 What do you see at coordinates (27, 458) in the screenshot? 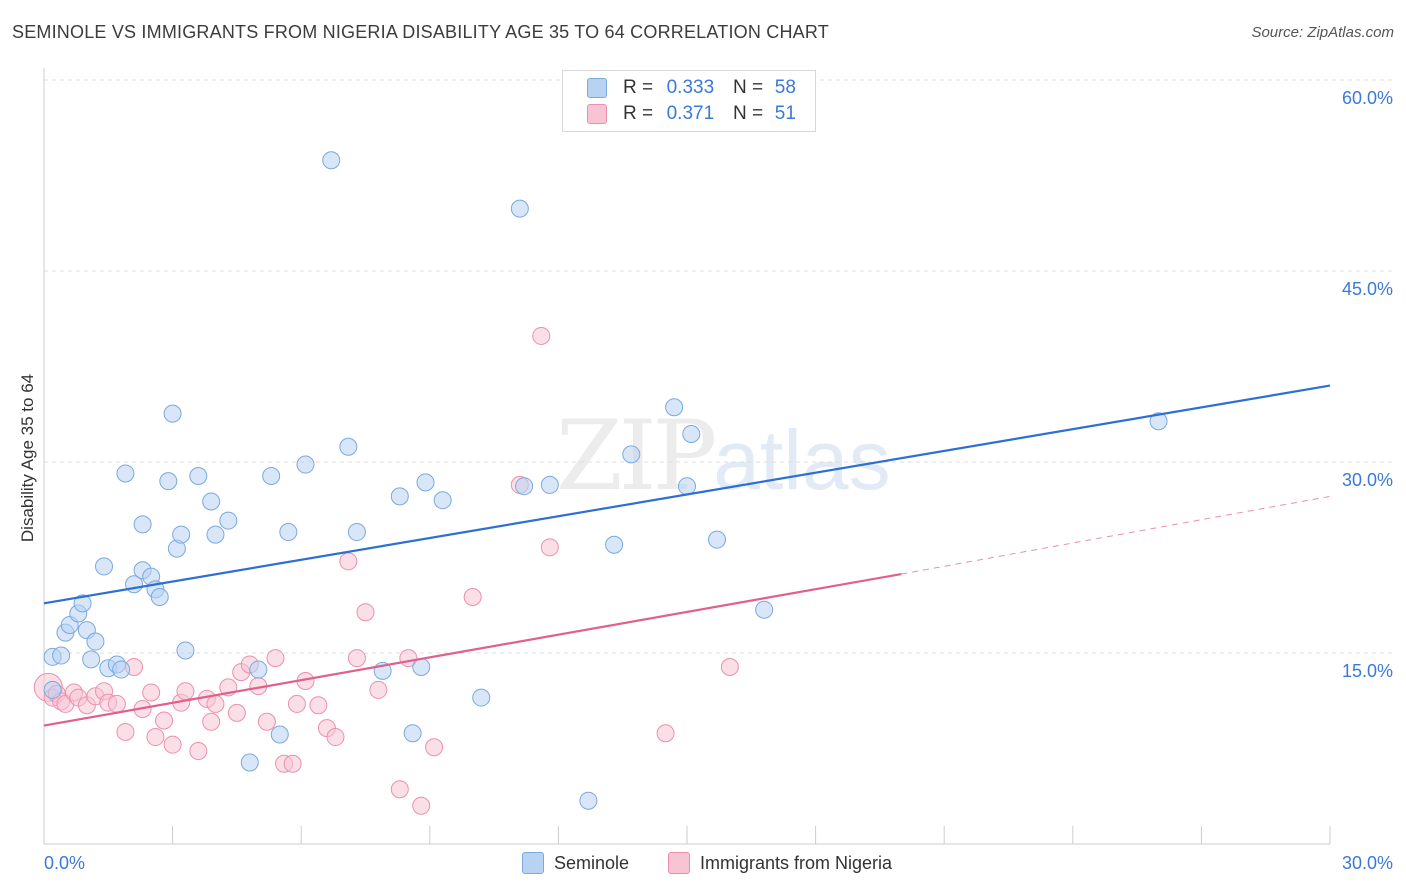
I see `y-axis-label: Disability Age 35 to 64` at bounding box center [27, 458].